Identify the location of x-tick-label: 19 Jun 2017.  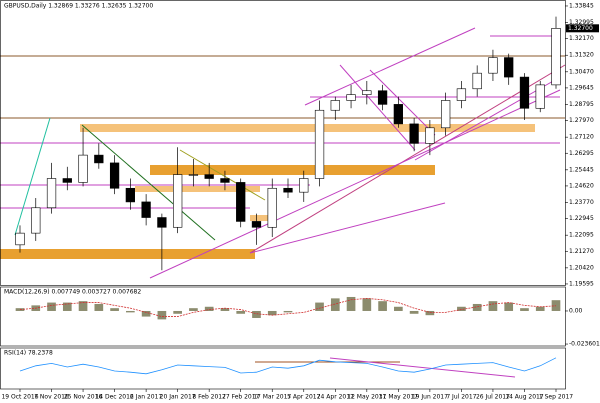
(430, 397).